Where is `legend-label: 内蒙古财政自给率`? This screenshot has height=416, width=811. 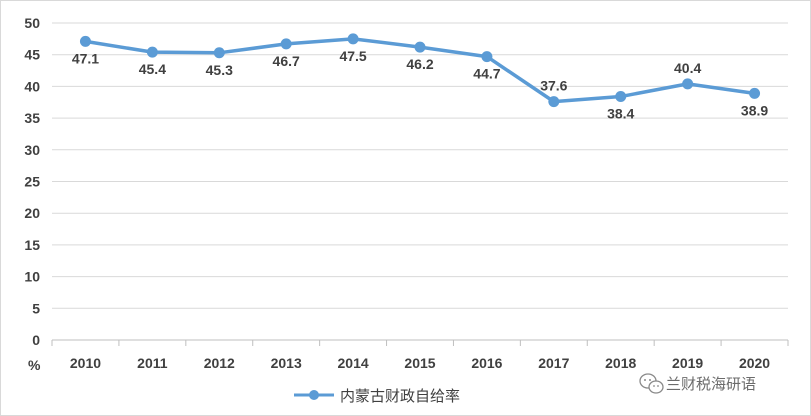 legend-label: 内蒙古财政自给率 is located at coordinates (400, 396).